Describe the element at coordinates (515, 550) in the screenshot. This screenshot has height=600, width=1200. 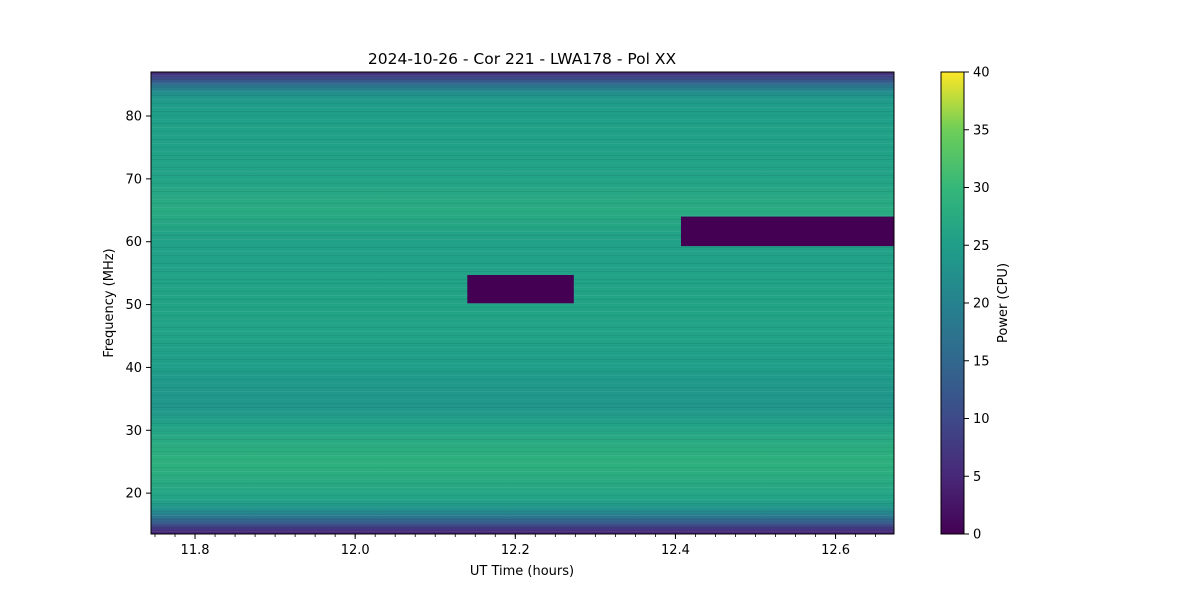
I see `x-tick-label: 12.2` at that location.